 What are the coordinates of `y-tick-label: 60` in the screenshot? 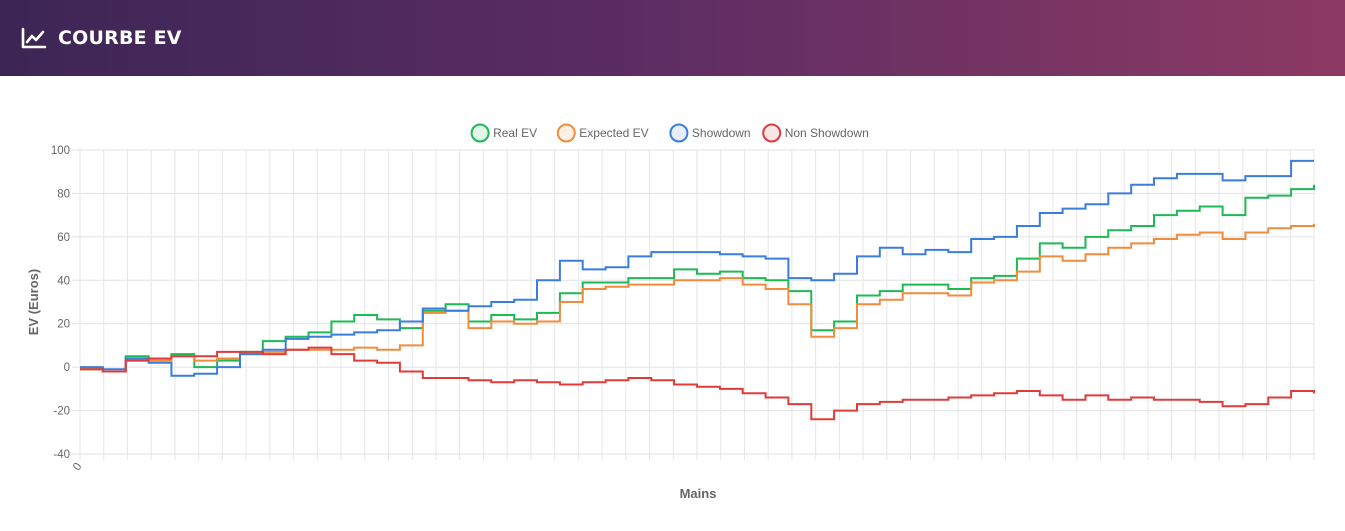 It's located at (63, 238).